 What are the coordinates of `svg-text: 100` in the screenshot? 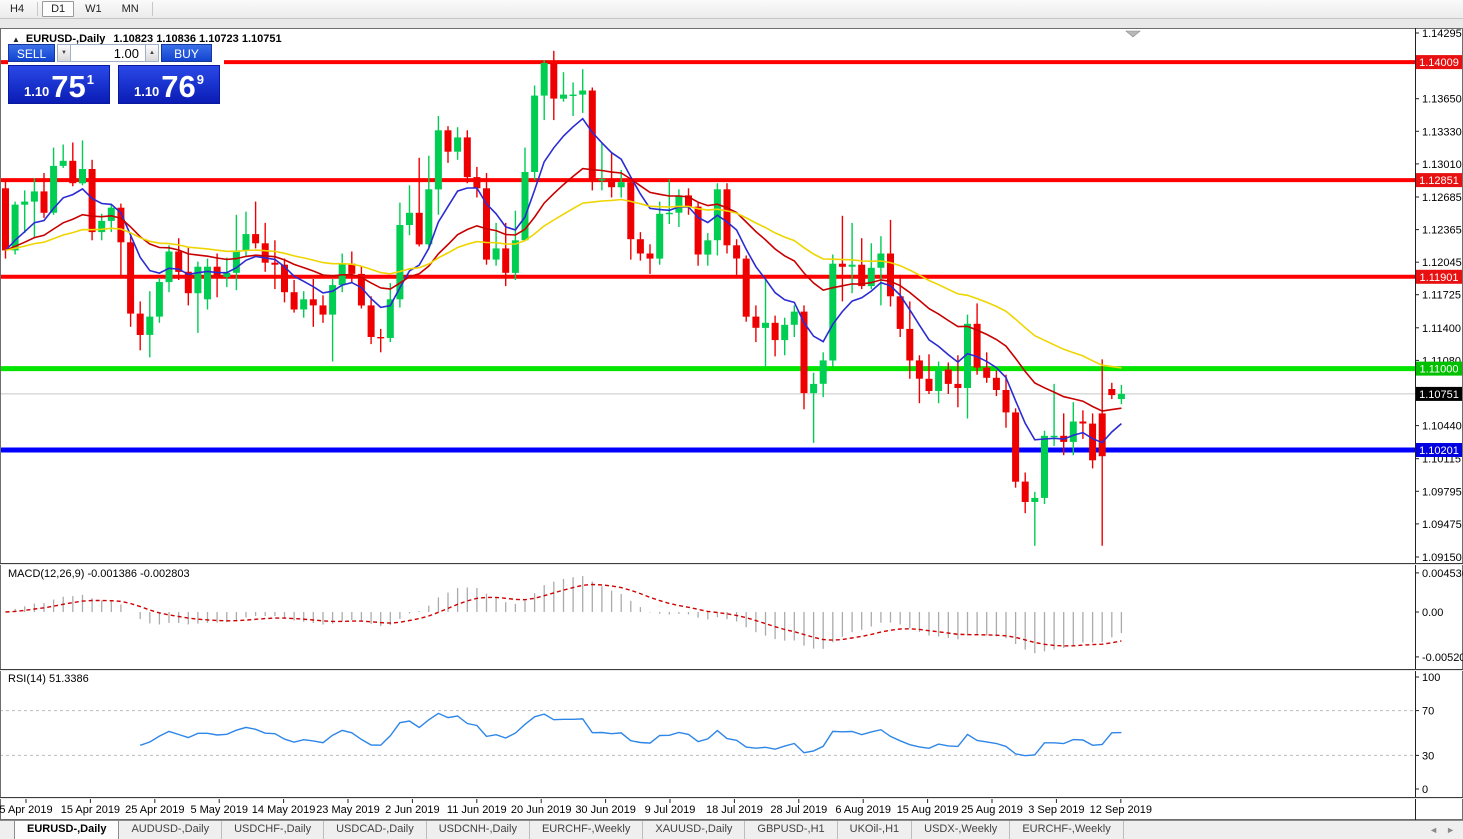 It's located at (1431, 678).